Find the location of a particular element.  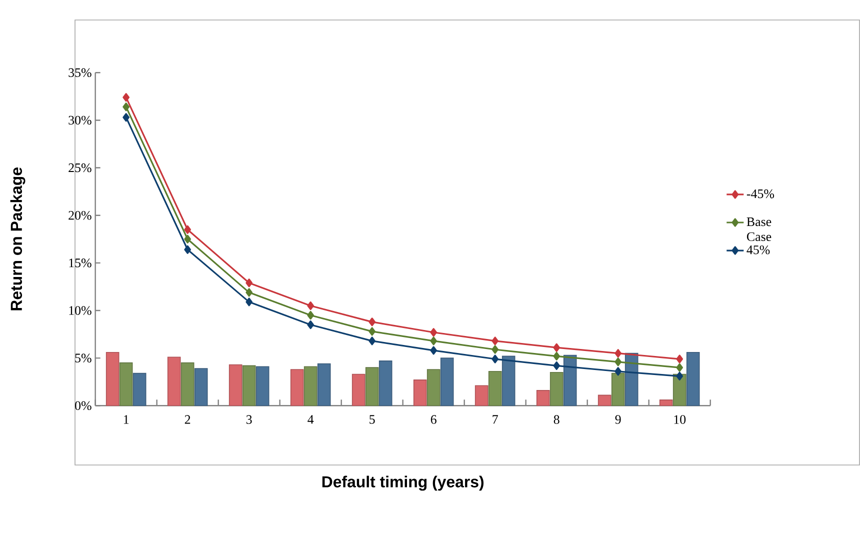

y-tick-label: 30% is located at coordinates (80, 120).